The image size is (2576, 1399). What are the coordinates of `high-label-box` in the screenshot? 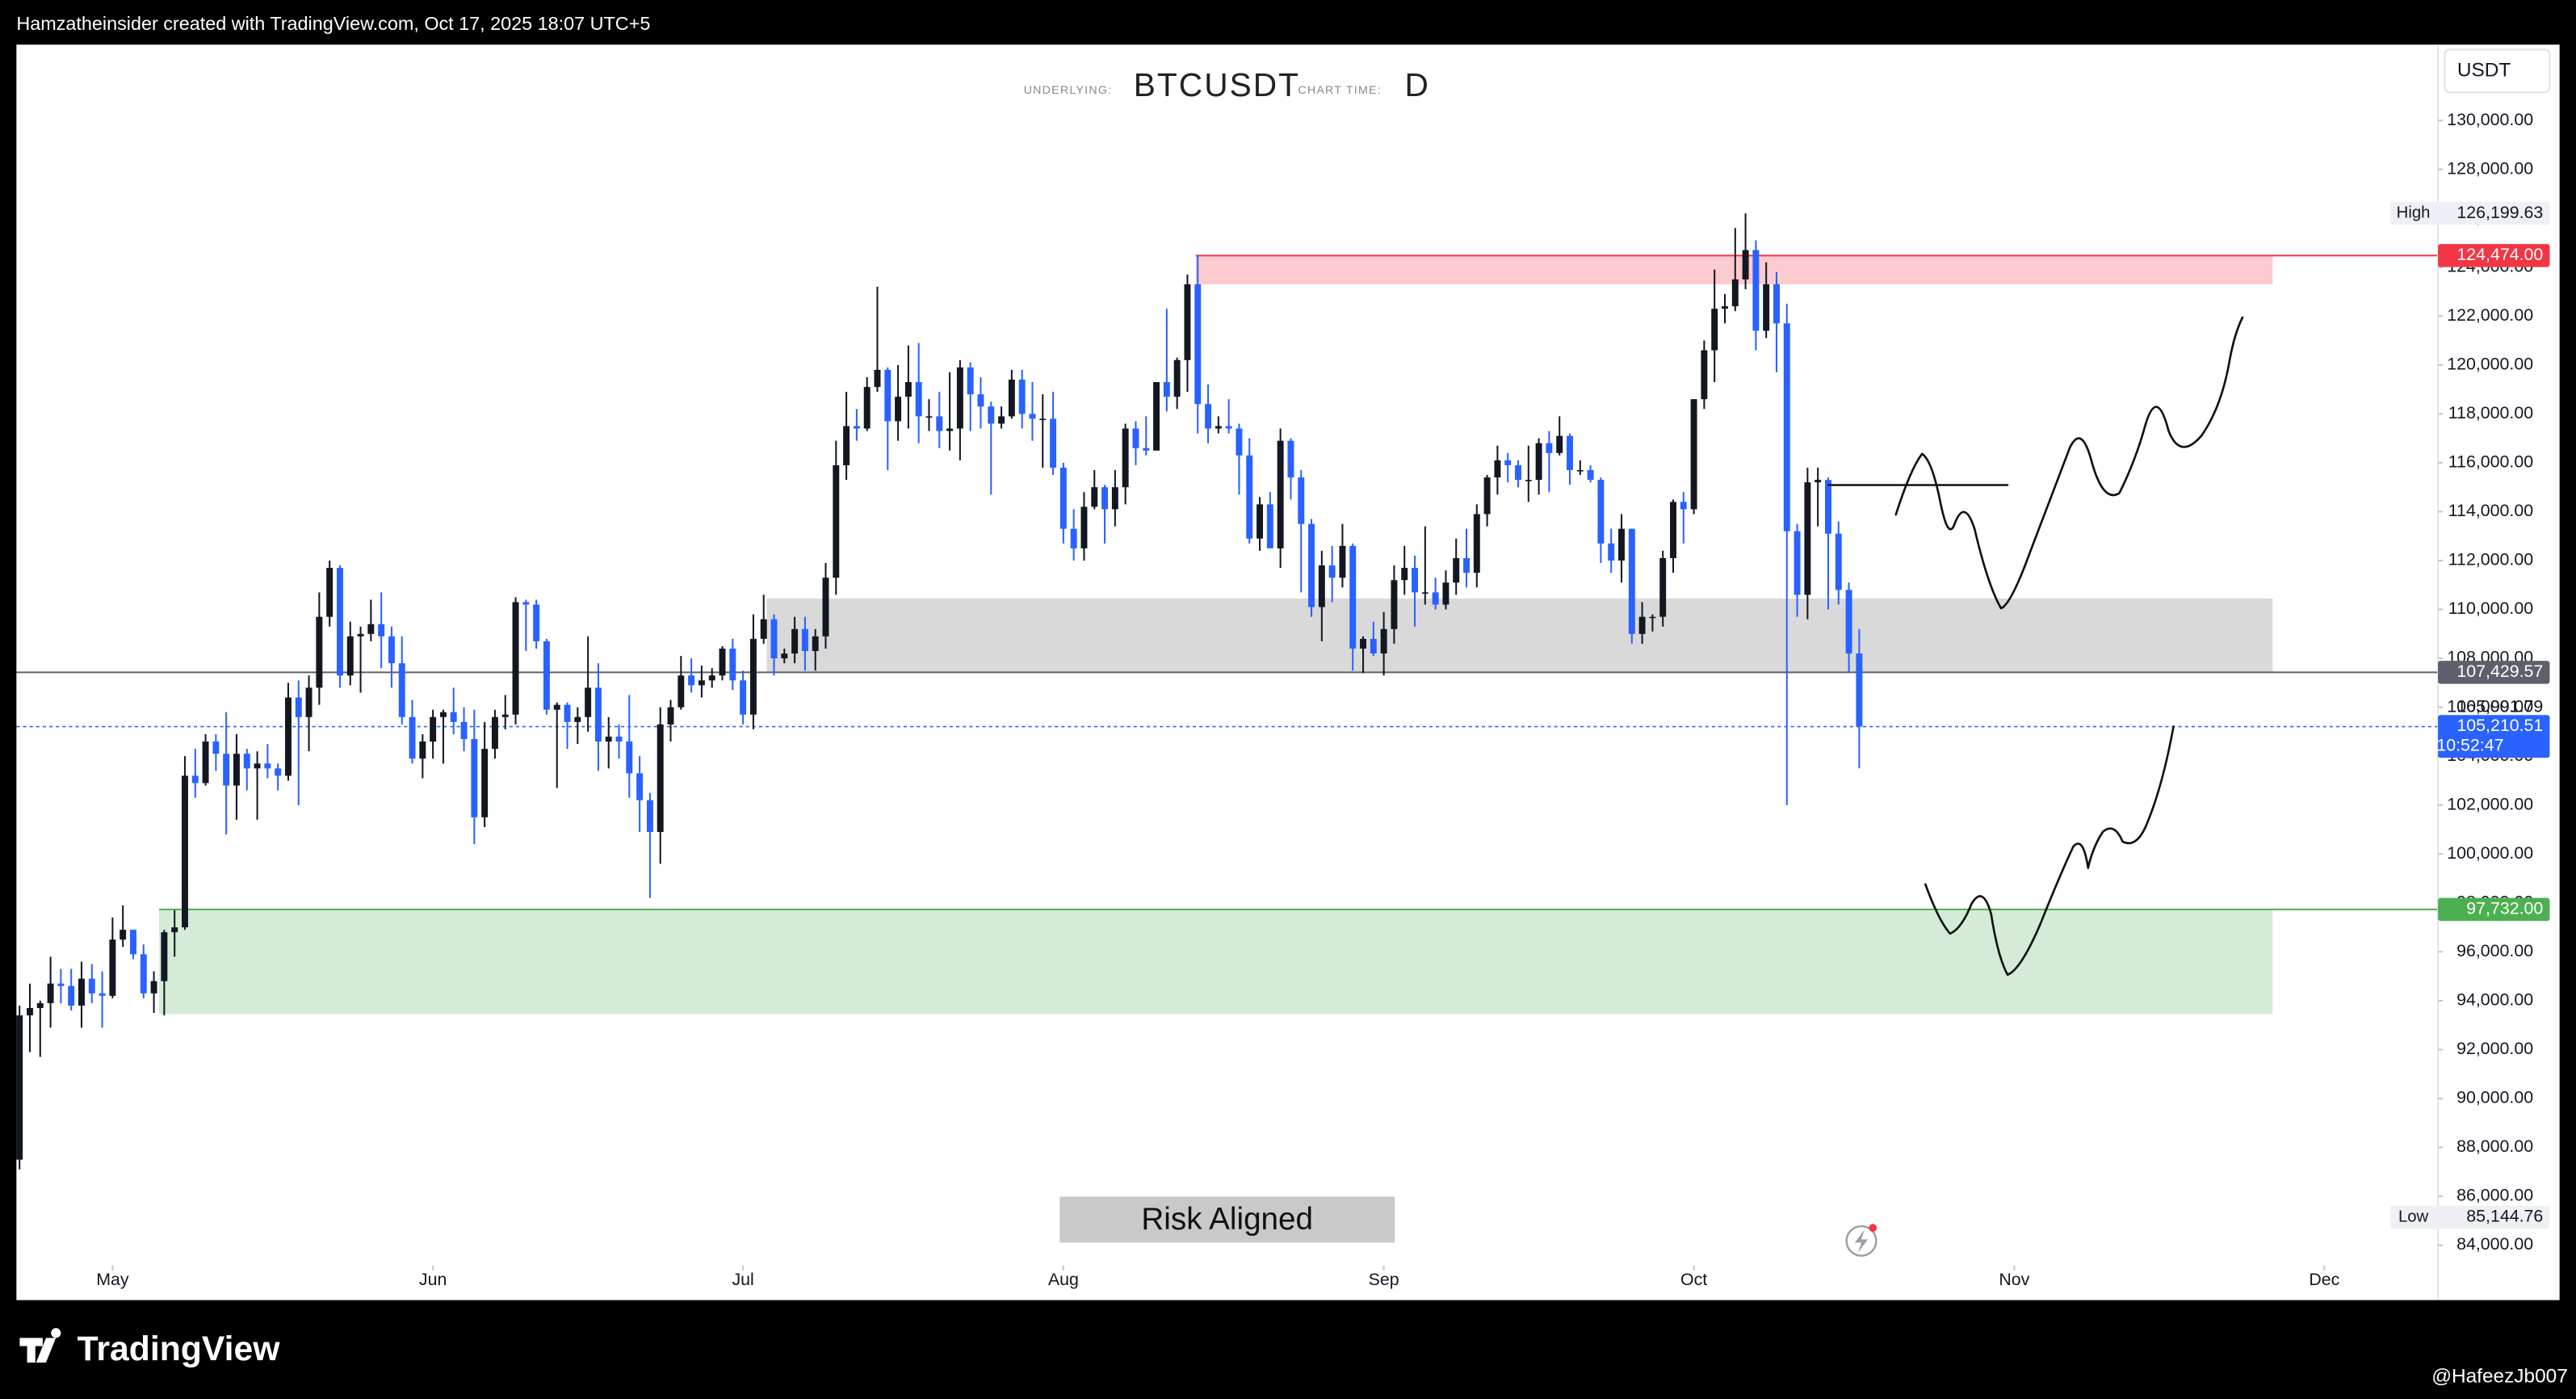 It's located at (2470, 213).